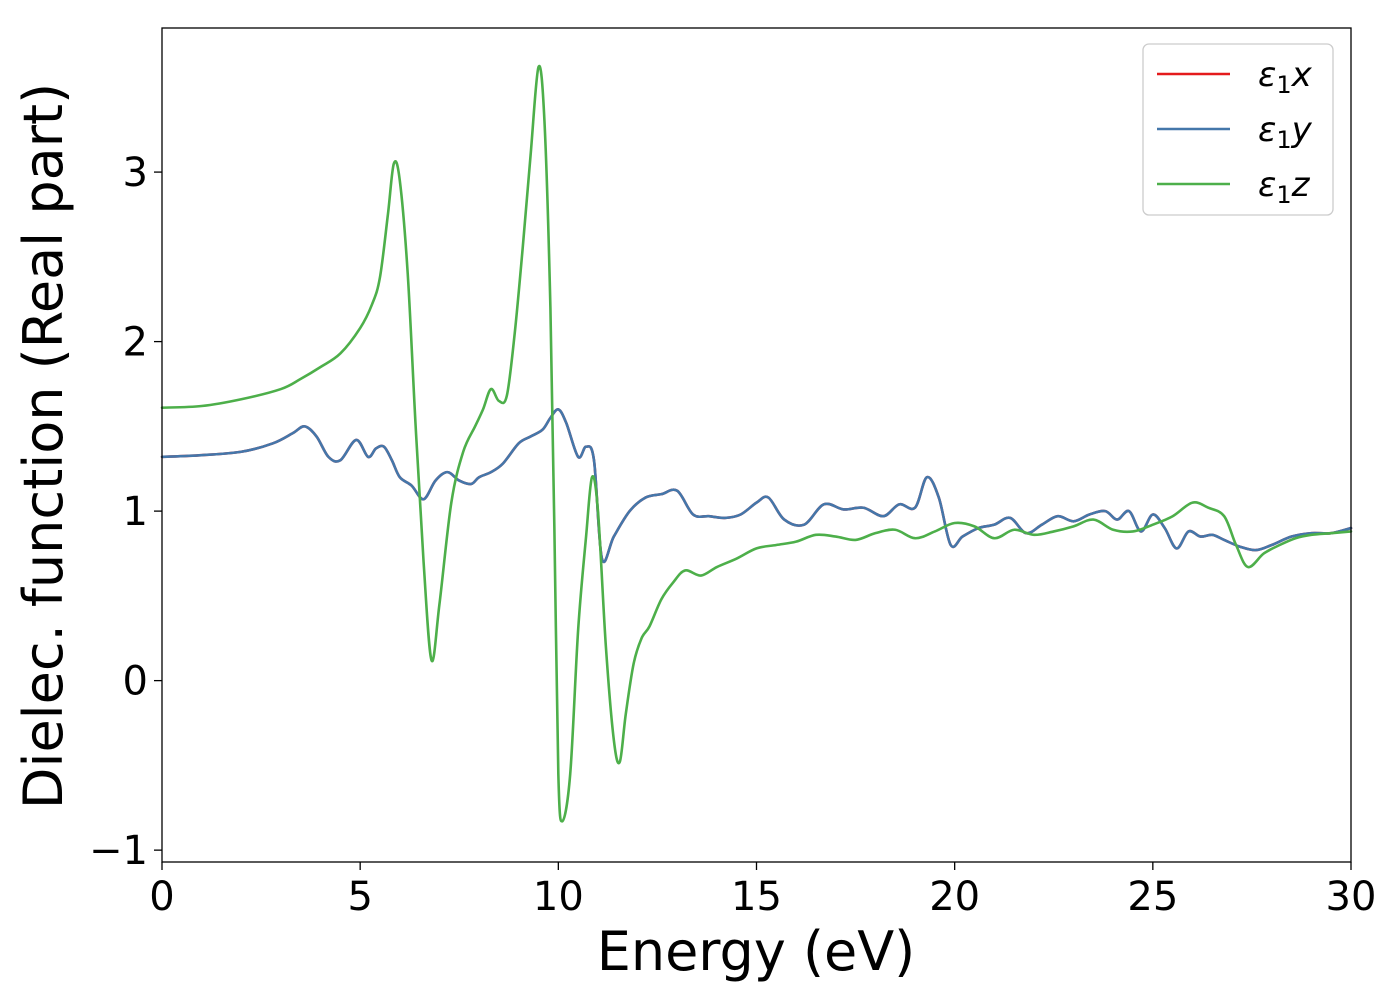 Image resolution: width=1400 pixels, height=1000 pixels. I want to click on y-tick-label: 3, so click(135, 173).